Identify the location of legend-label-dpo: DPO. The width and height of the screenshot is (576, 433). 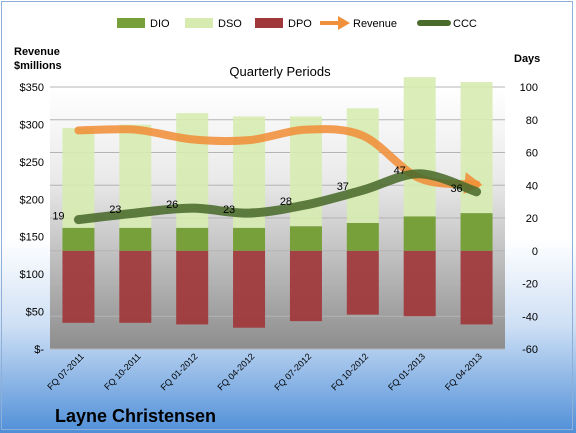
(300, 24).